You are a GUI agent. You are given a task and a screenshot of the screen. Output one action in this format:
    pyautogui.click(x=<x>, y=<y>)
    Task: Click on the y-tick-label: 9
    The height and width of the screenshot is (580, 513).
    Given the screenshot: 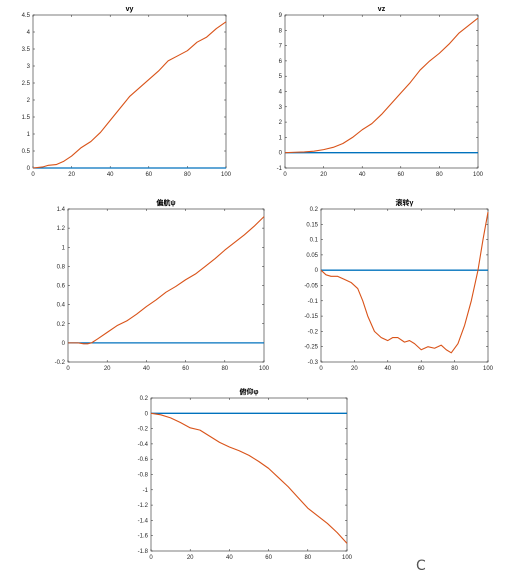 What is the action you would take?
    pyautogui.click(x=281, y=16)
    